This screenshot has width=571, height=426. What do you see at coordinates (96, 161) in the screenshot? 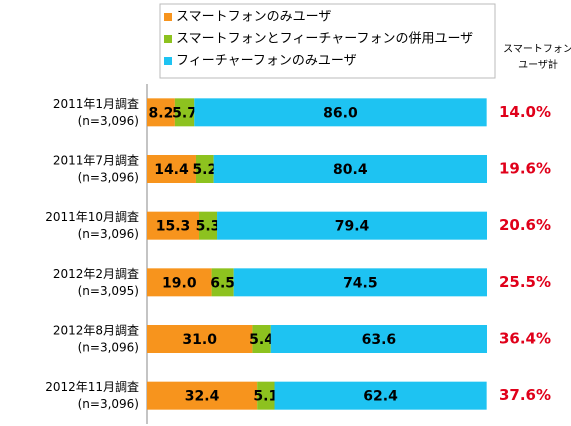
I see `category-label: 2011年7月調査` at bounding box center [96, 161].